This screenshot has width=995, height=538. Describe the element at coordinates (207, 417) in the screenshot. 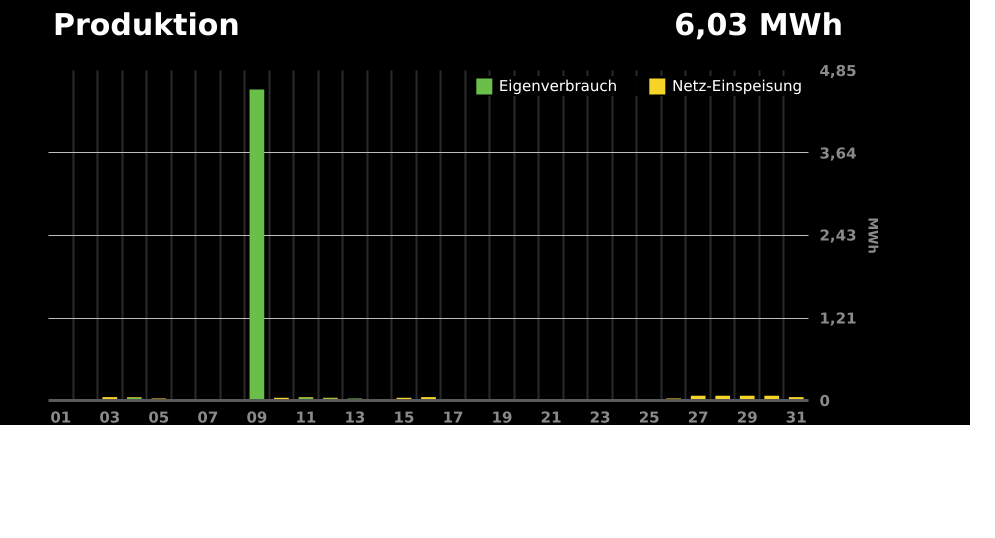

I see `x-tick-label: 07` at that location.